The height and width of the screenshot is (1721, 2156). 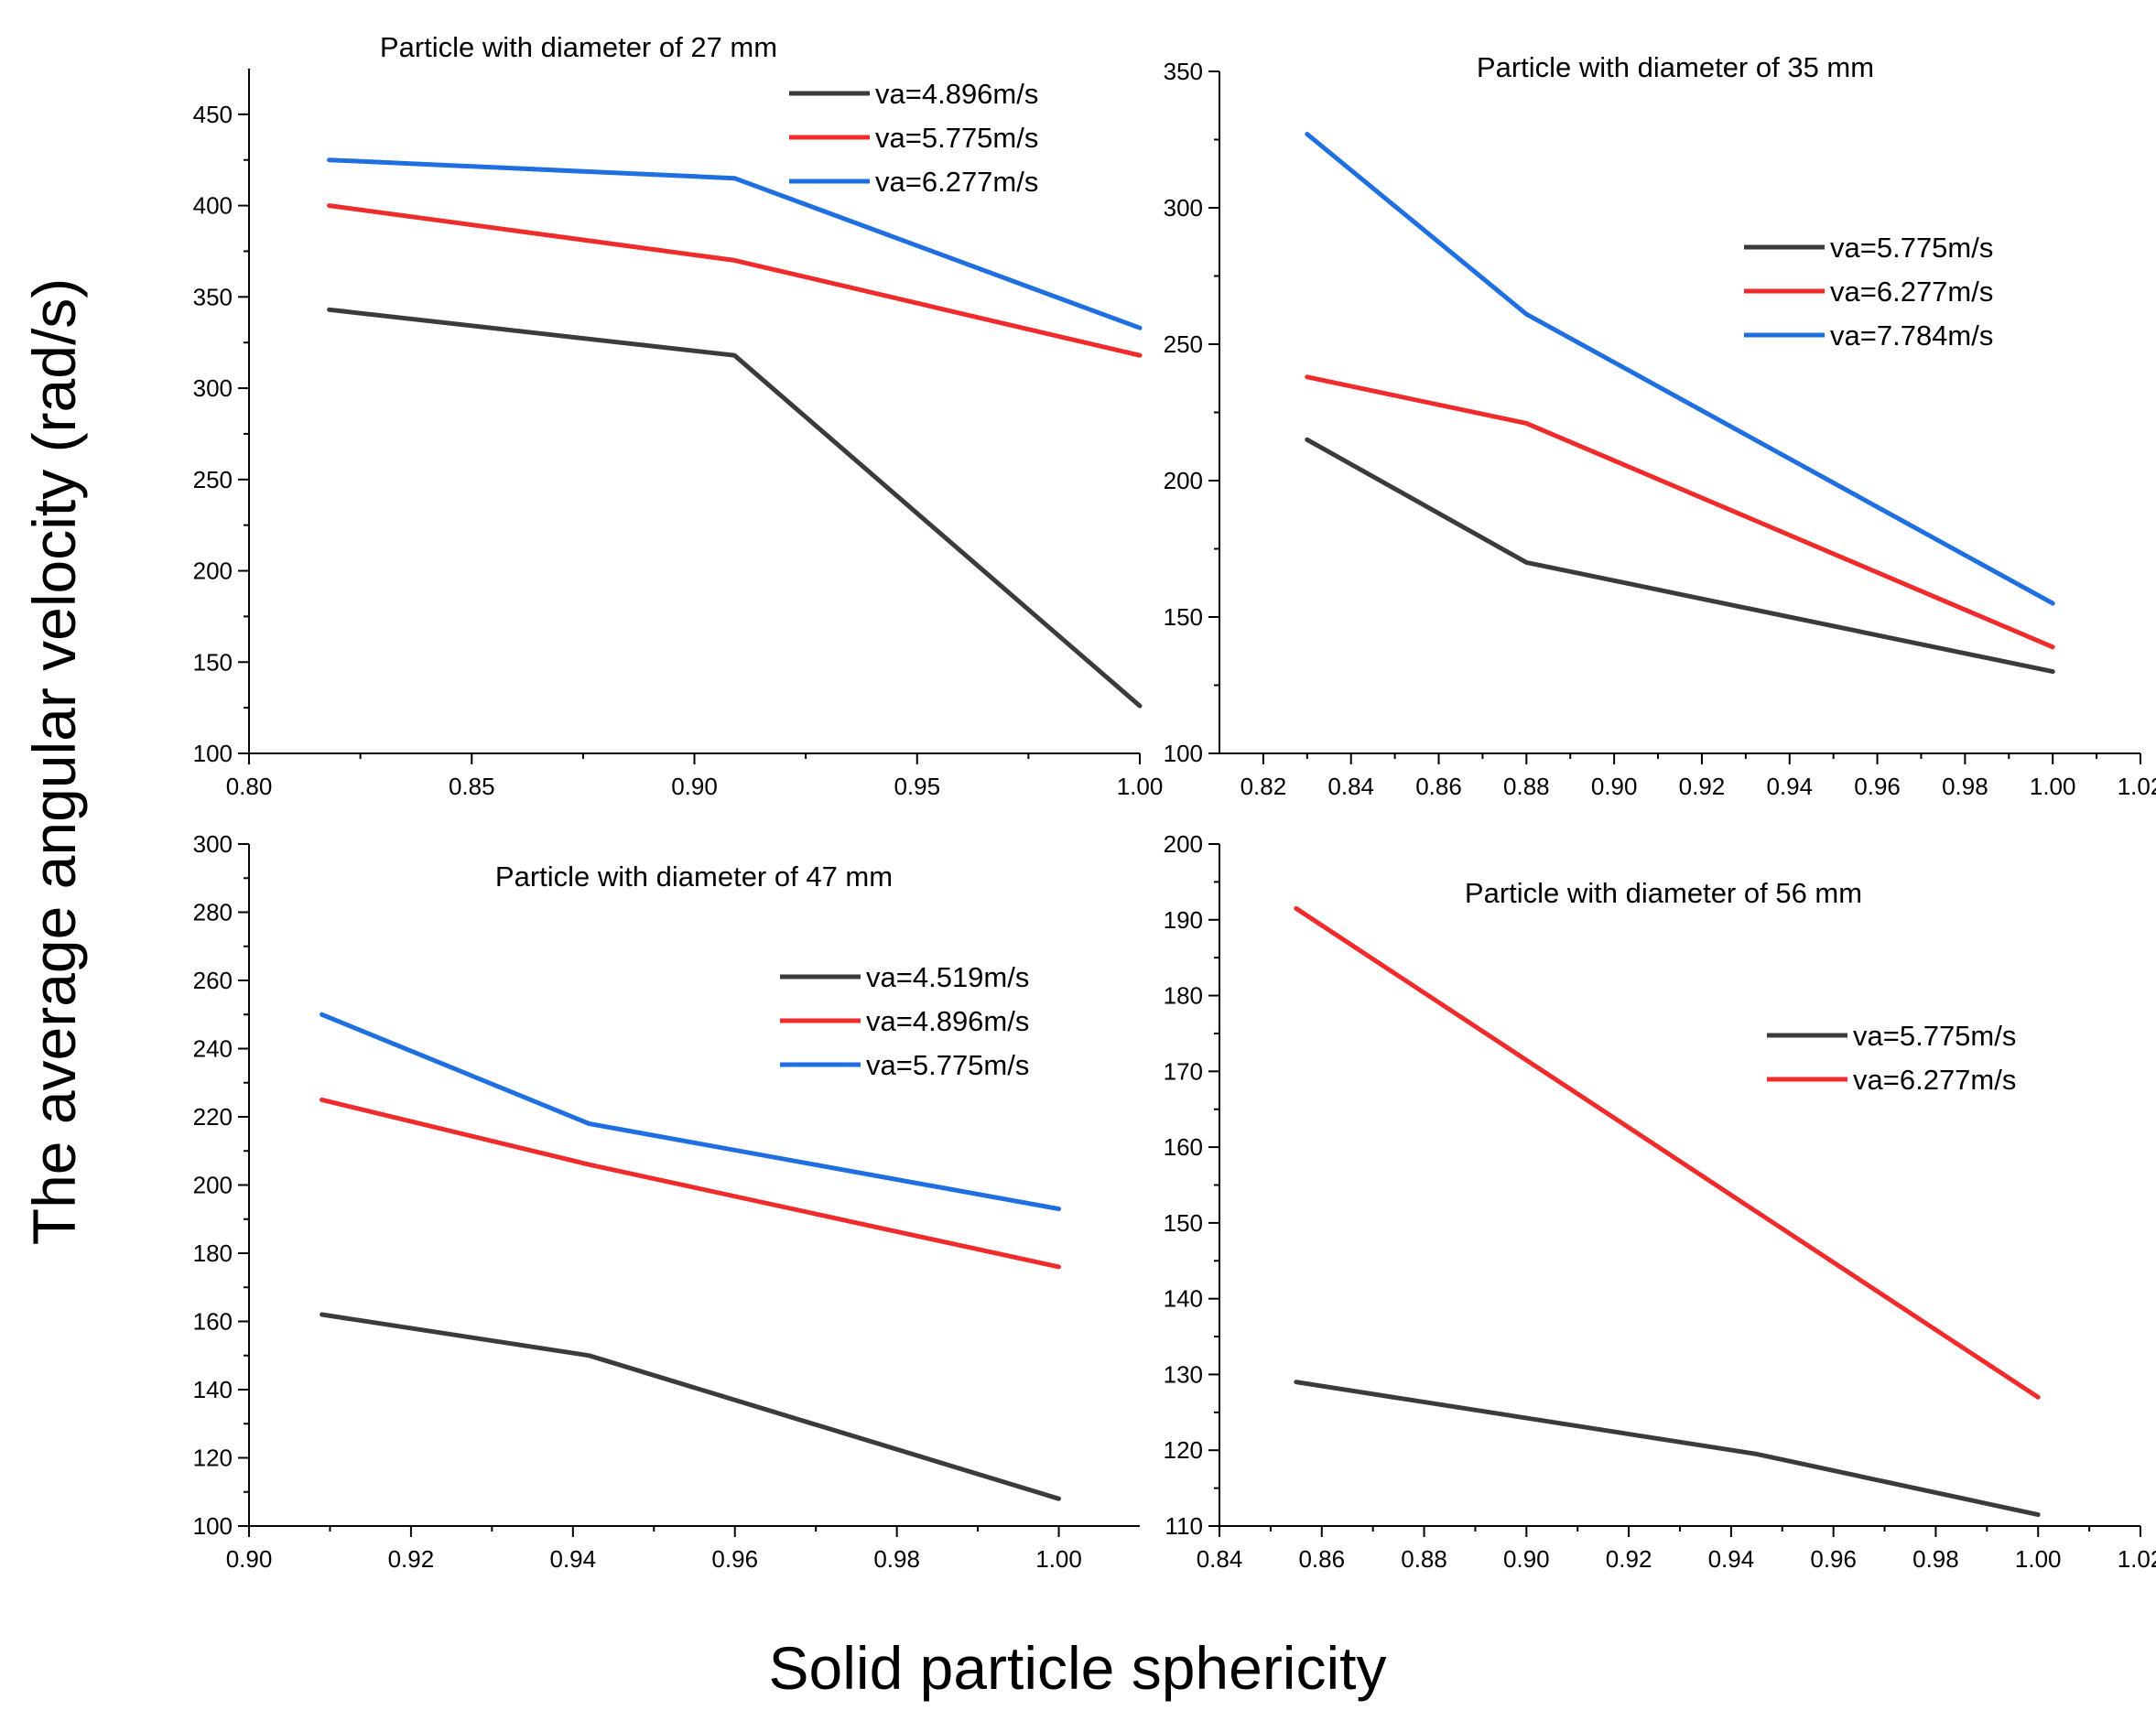 What do you see at coordinates (1183, 920) in the screenshot?
I see `y-tick-label: 190` at bounding box center [1183, 920].